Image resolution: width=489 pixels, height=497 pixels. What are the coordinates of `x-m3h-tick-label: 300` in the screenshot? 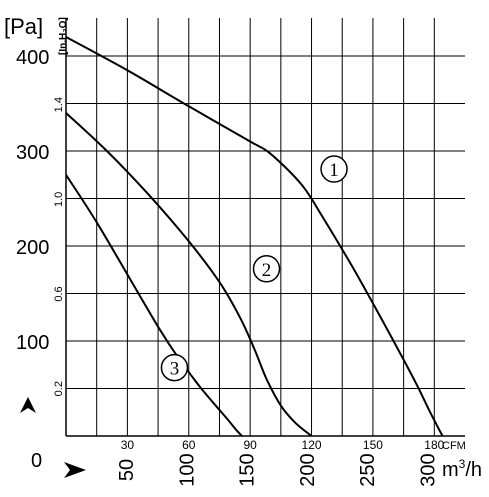 It's located at (428, 469).